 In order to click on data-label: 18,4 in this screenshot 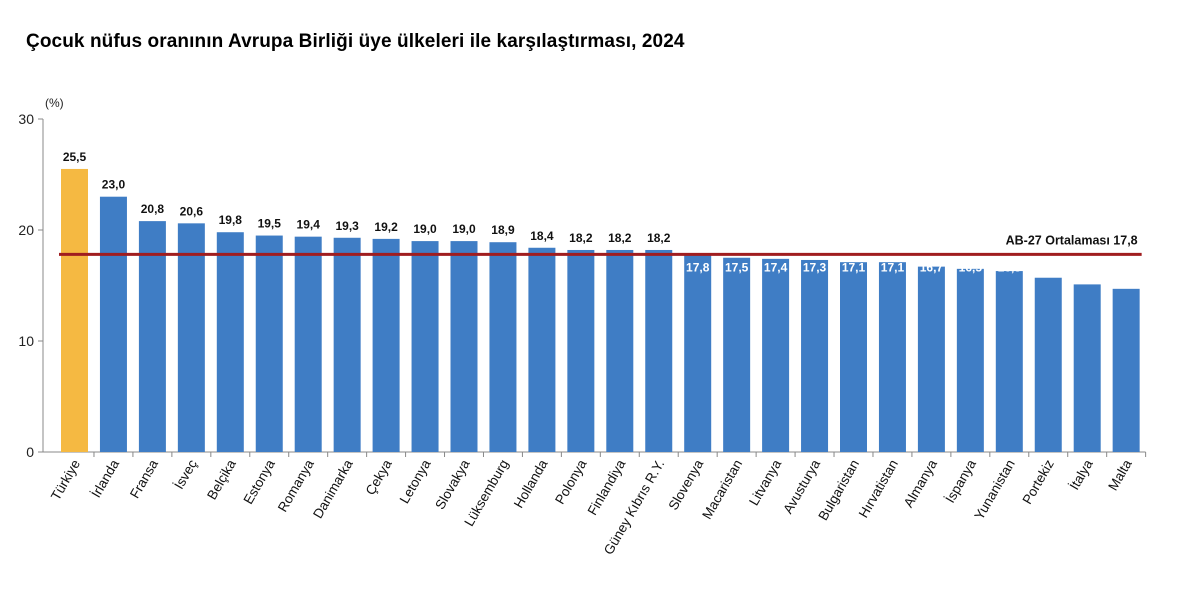, I will do `click(542, 236)`.